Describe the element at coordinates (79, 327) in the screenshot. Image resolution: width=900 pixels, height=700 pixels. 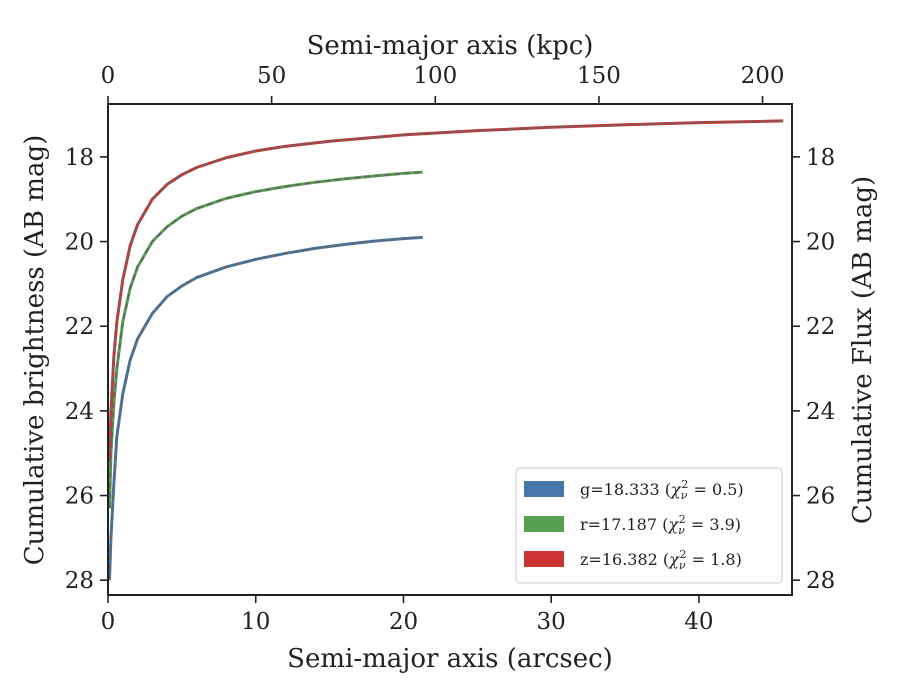
I see `y-tick-label-22: 22` at that location.